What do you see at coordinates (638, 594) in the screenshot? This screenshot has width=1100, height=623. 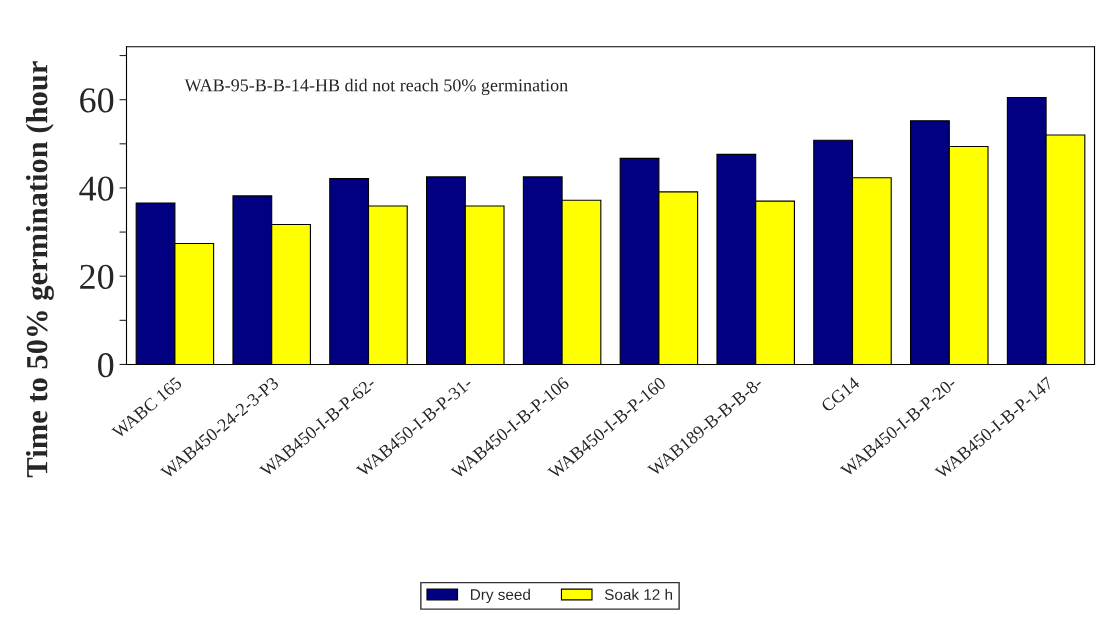 I see `legend-label: Soak 12 h` at bounding box center [638, 594].